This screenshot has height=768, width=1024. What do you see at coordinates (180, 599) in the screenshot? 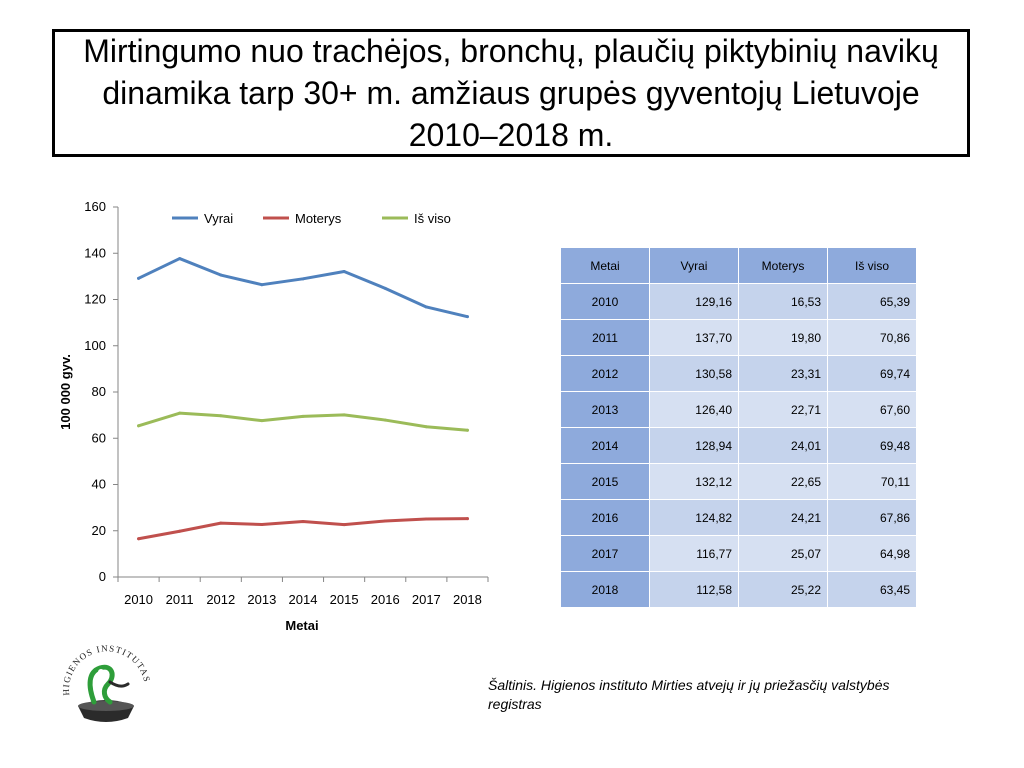
I see `x-tick-label: 2011` at bounding box center [180, 599].